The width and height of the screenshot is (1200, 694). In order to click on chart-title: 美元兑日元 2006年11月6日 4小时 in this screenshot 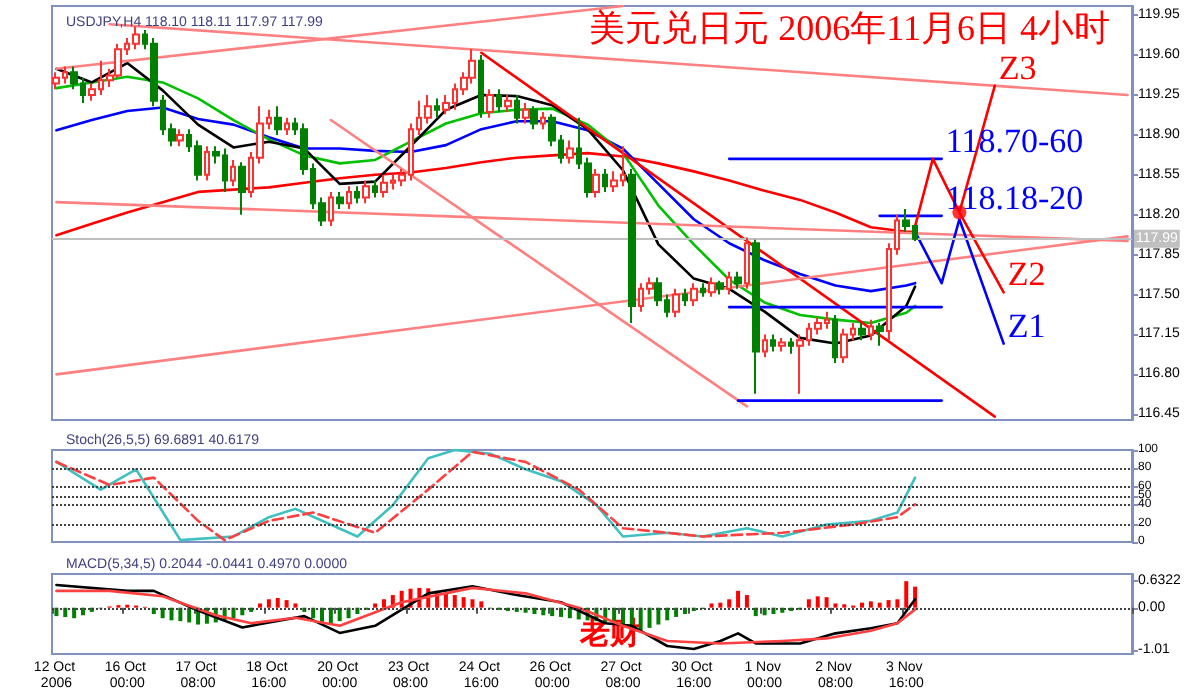, I will do `click(850, 28)`.